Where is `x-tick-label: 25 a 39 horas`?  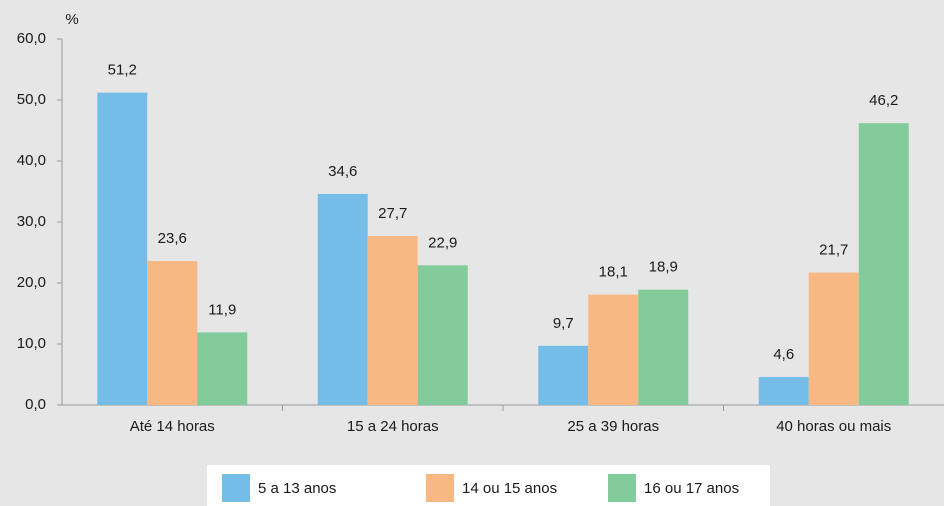
x-tick-label: 25 a 39 horas is located at coordinates (613, 426).